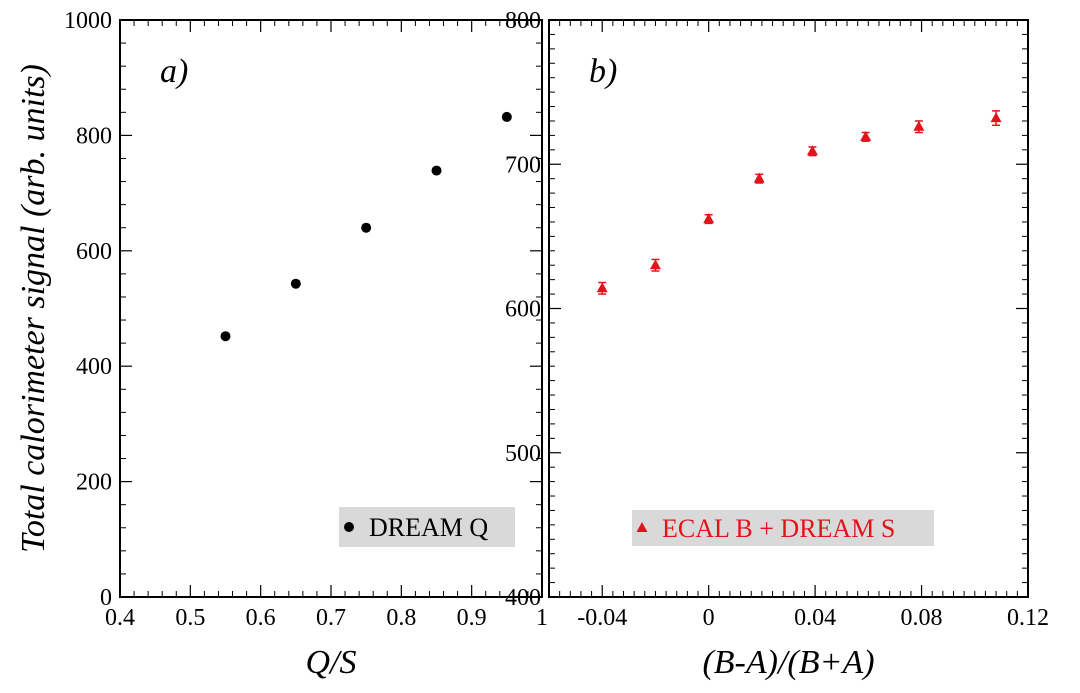  I want to click on x-tick-label: 0.6, so click(261, 618).